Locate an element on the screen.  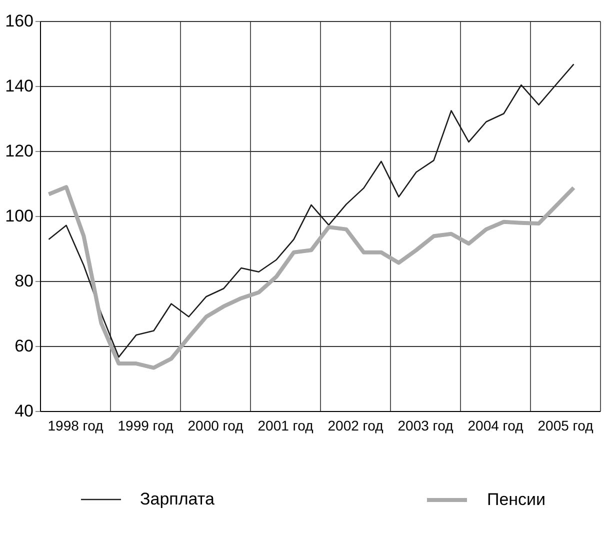
y-tick-label: 120 is located at coordinates (19, 151).